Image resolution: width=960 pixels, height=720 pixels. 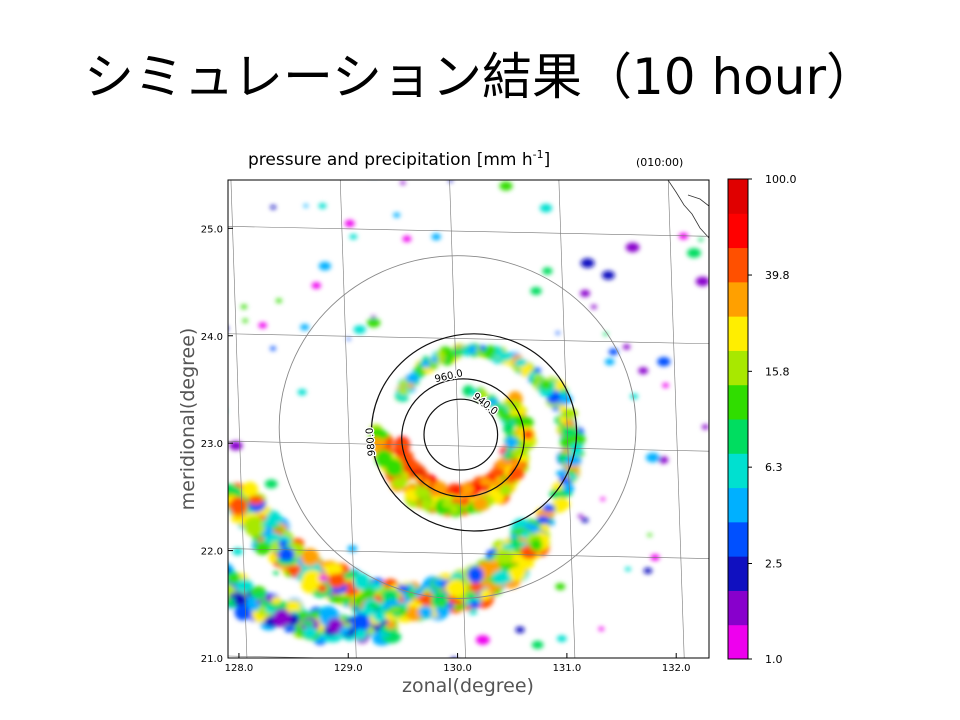 I want to click on colorbar, so click(x=738, y=419).